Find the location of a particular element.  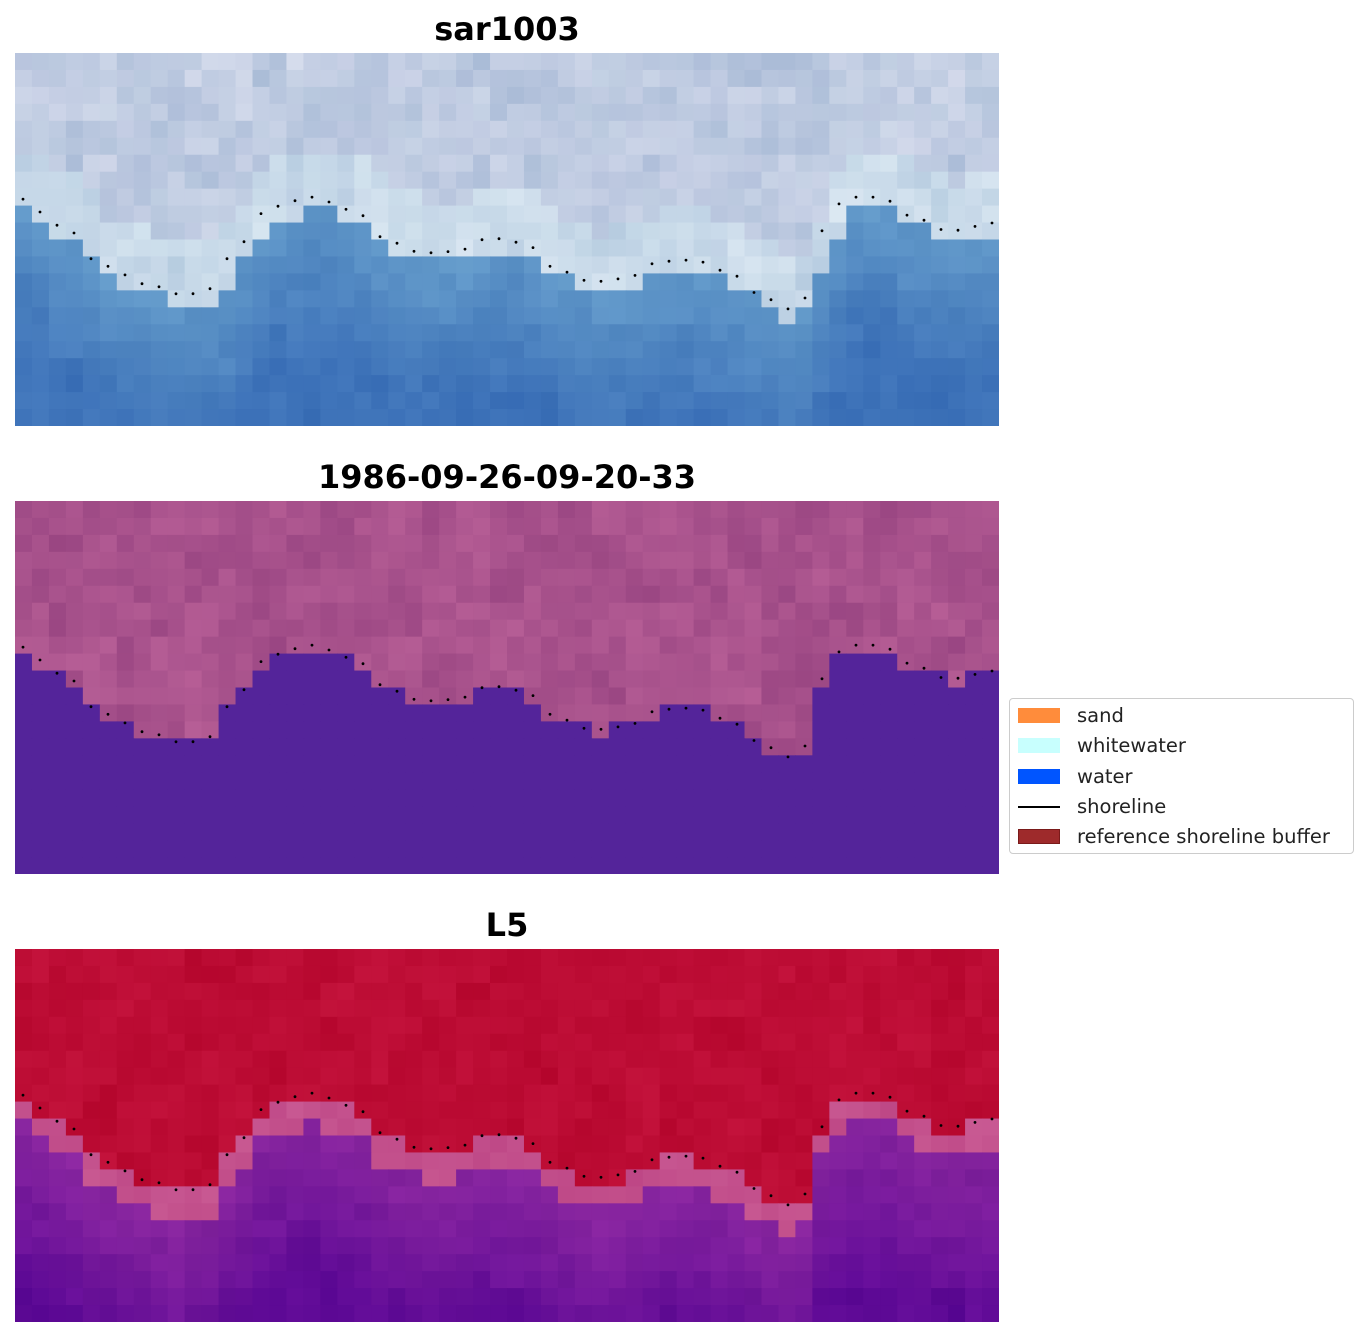

legend-label-water: water is located at coordinates (1105, 776).